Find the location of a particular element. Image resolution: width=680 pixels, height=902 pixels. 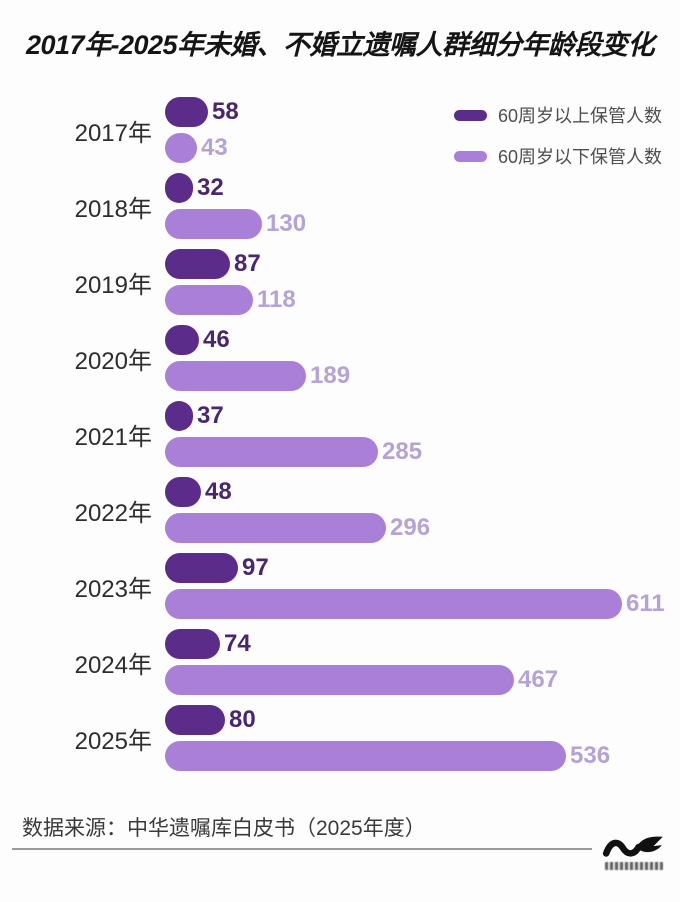

bar-line-over60: 74 is located at coordinates (422, 644).